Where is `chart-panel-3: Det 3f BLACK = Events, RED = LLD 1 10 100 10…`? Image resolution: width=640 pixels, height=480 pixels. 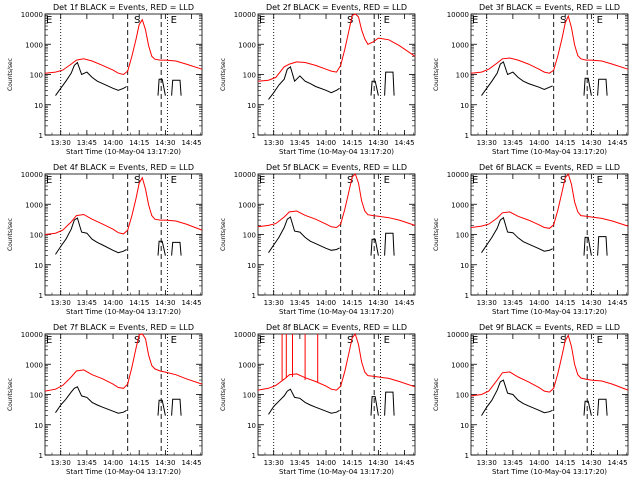 chart-panel-3: Det 3f BLACK = Events, RED = LLD 1 10 100 10… is located at coordinates (531, 79).